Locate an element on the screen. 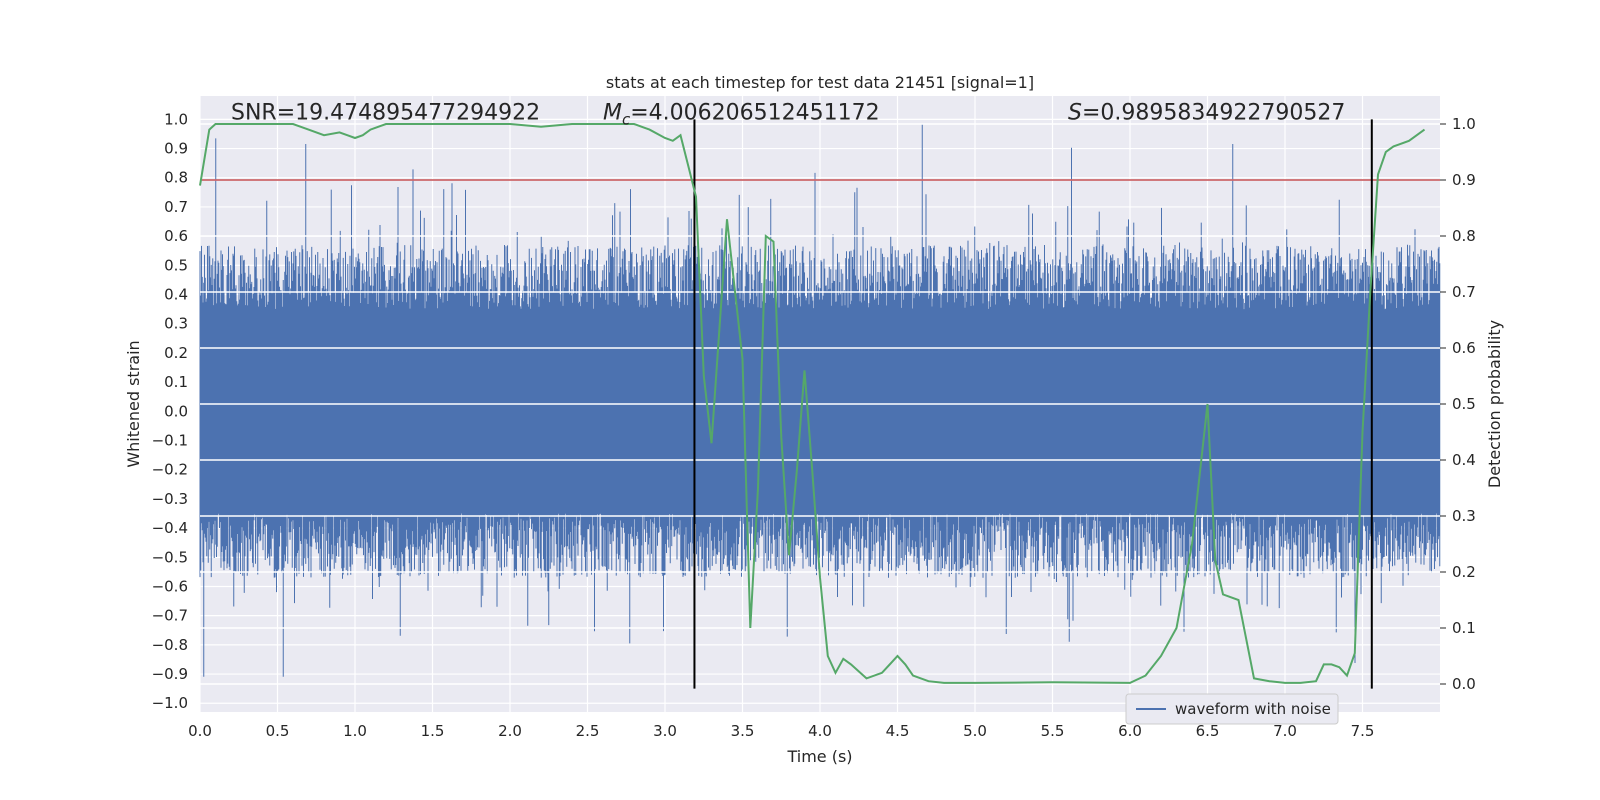 The image size is (1600, 800). y-tick-label-2: 0.8 is located at coordinates (176, 178).